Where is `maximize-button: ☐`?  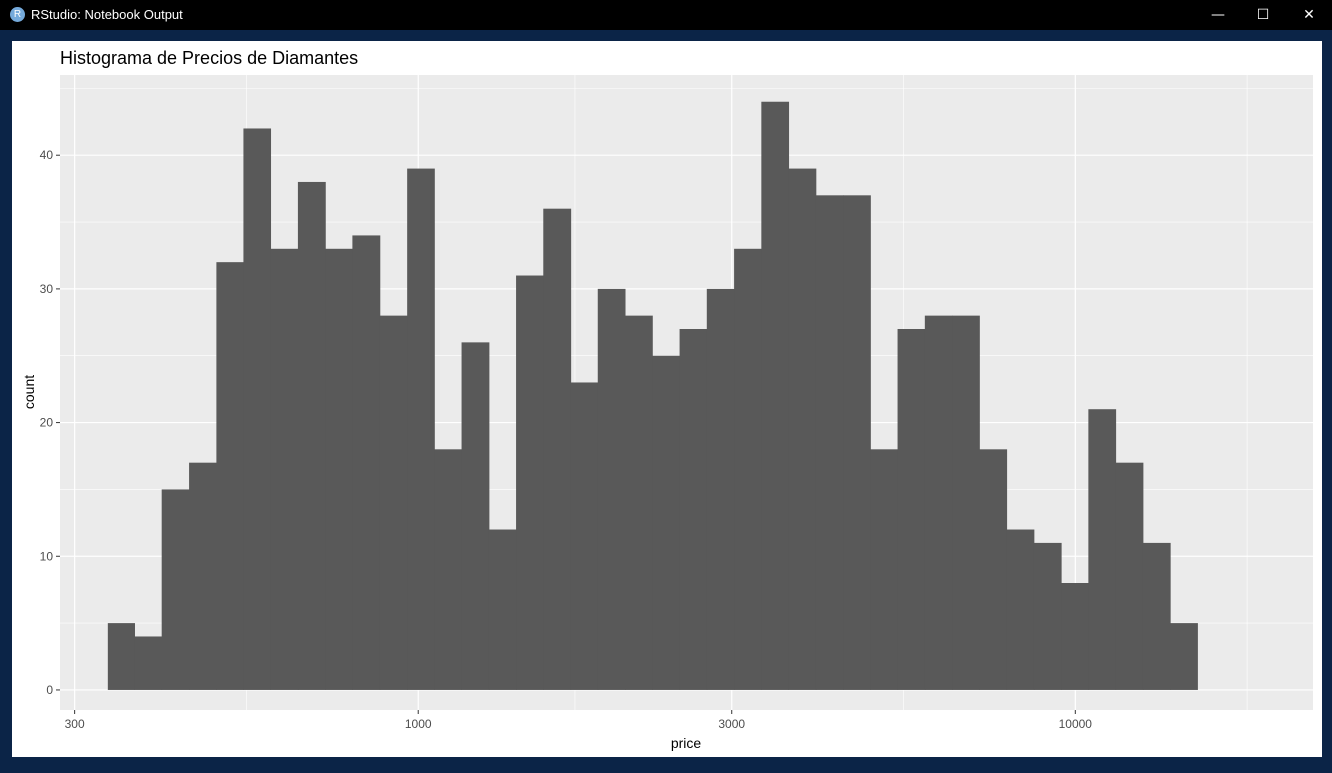 maximize-button: ☐ is located at coordinates (1263, 15).